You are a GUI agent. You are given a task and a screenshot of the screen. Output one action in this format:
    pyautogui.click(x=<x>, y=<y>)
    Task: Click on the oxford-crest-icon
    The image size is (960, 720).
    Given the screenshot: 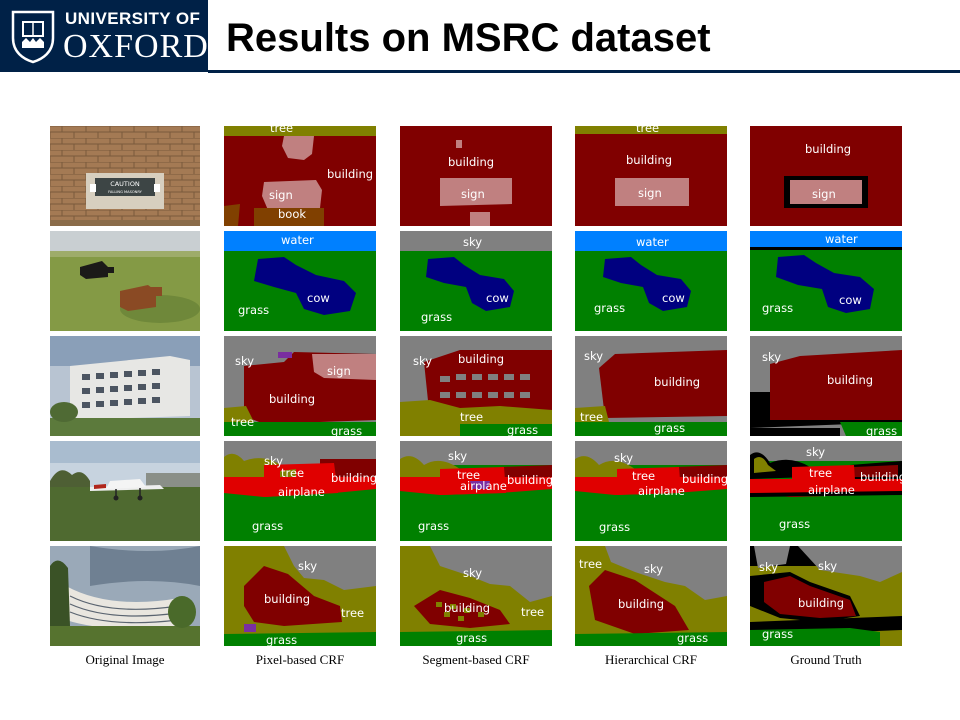 What is the action you would take?
    pyautogui.click(x=33, y=37)
    